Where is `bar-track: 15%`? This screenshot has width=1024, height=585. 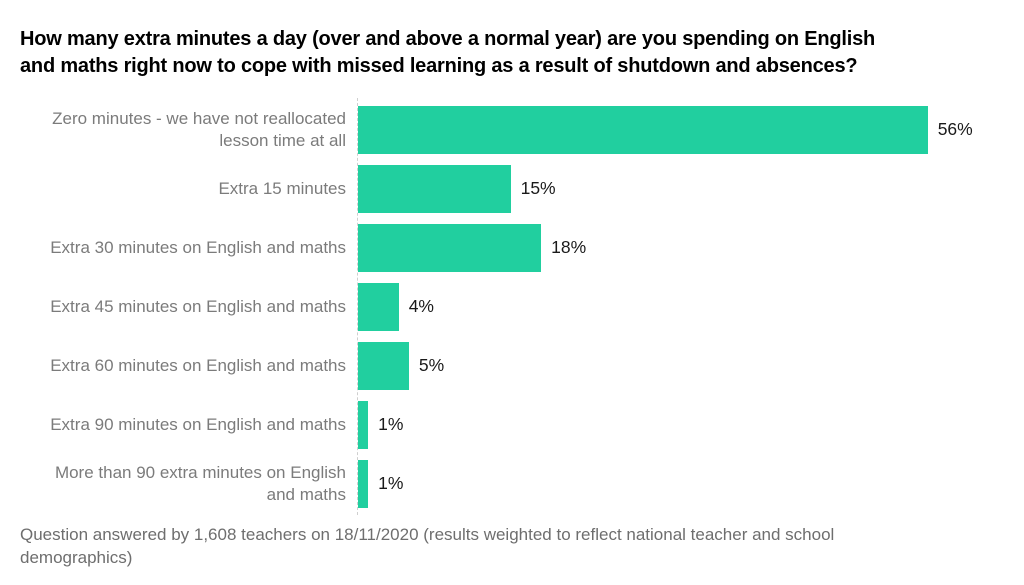
bar-track: 15% is located at coordinates (678, 188).